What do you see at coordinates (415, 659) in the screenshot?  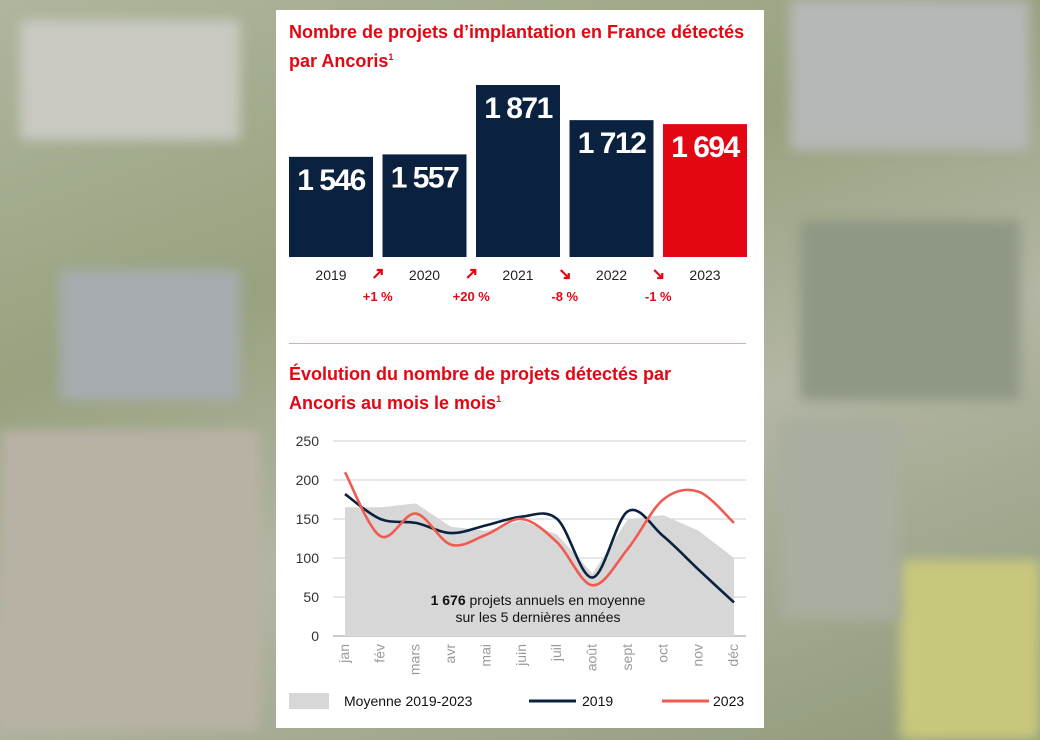 I see `x-tick-label: mars` at bounding box center [415, 659].